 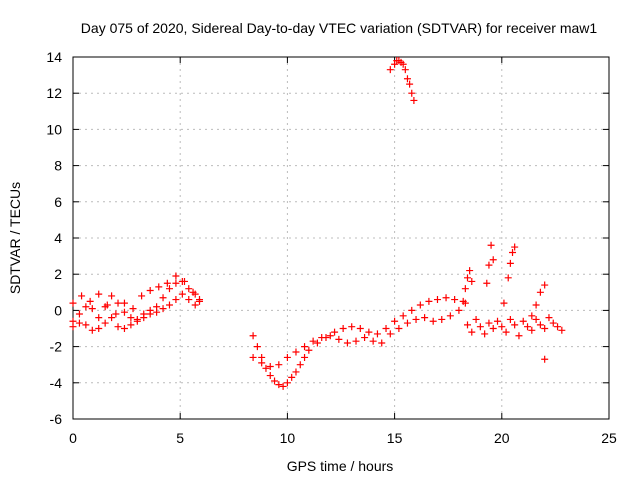 I want to click on series-6-markers, so click(x=467, y=286).